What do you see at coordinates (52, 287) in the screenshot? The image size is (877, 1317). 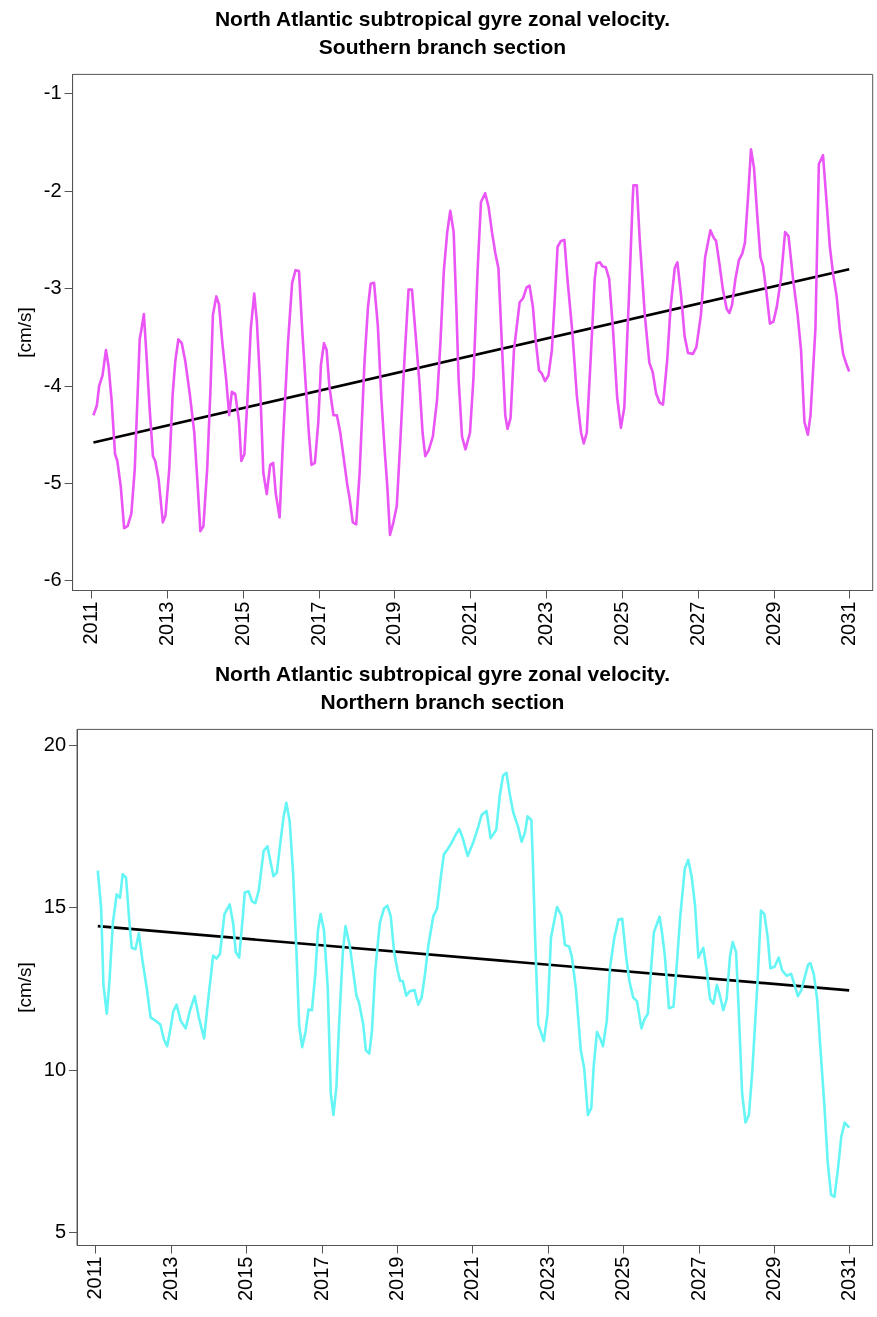 I see `y-tick-label: -3` at bounding box center [52, 287].